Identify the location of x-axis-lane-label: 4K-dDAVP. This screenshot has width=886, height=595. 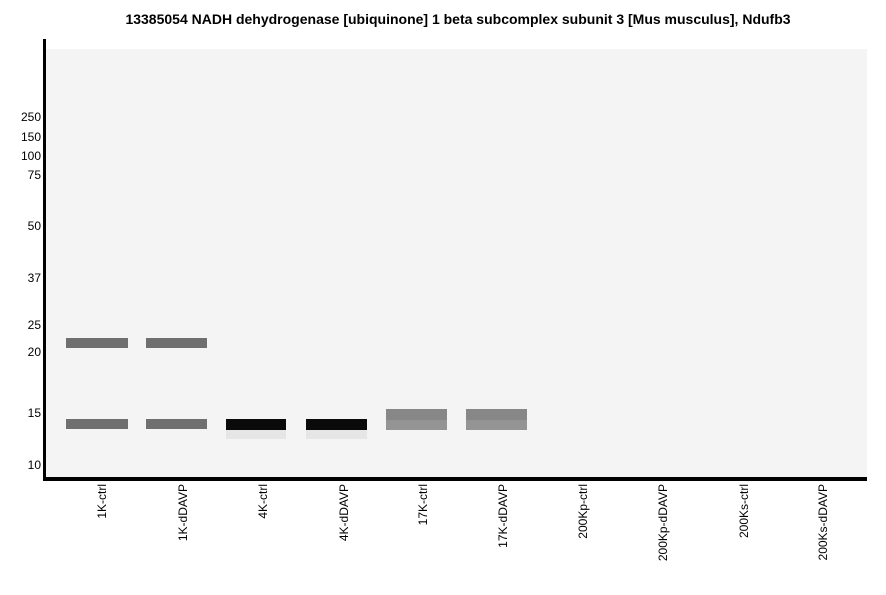
(344, 513).